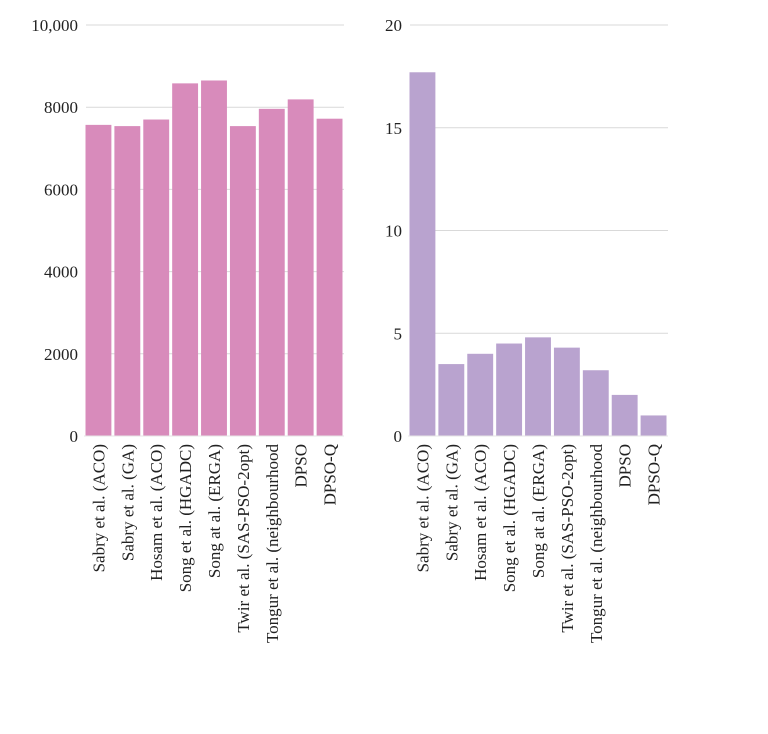 The image size is (768, 734). Describe the element at coordinates (398, 436) in the screenshot. I see `right-y-tick-label: 0` at that location.